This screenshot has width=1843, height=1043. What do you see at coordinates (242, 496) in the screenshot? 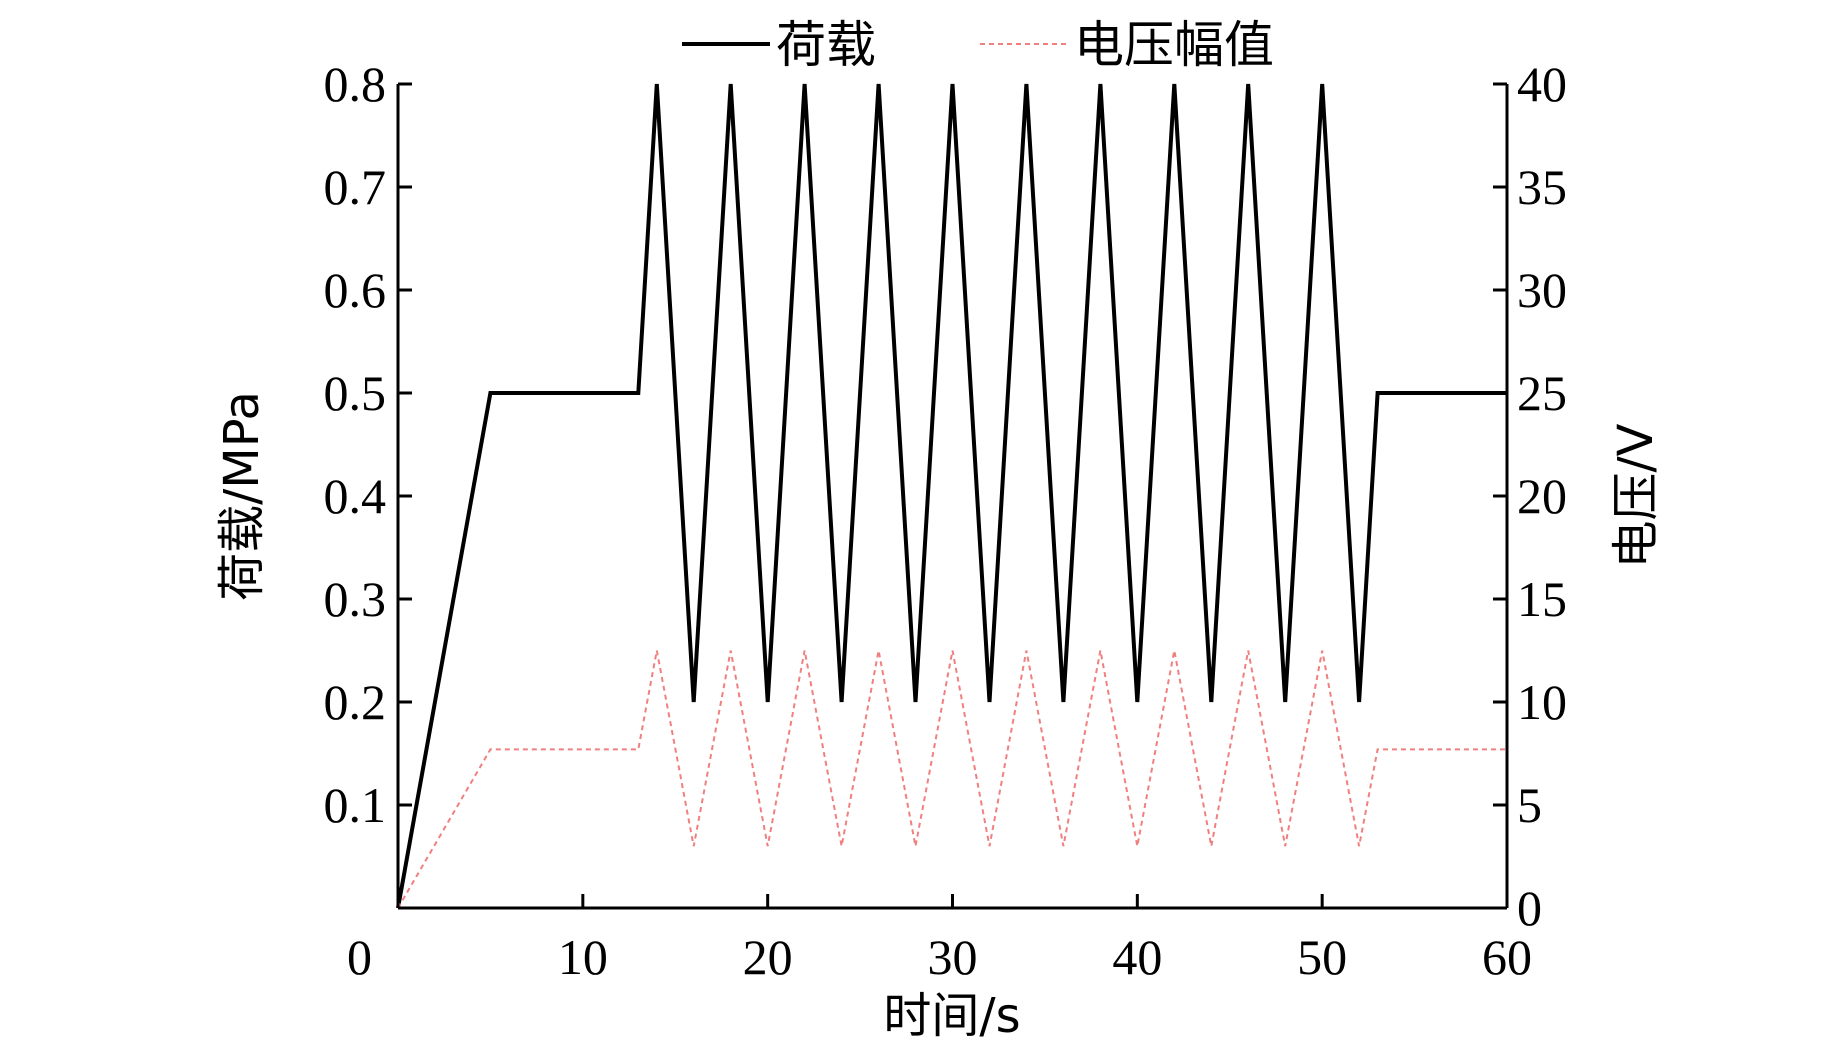
I see `y-left-axis-title: 荷载/MPa` at bounding box center [242, 496].